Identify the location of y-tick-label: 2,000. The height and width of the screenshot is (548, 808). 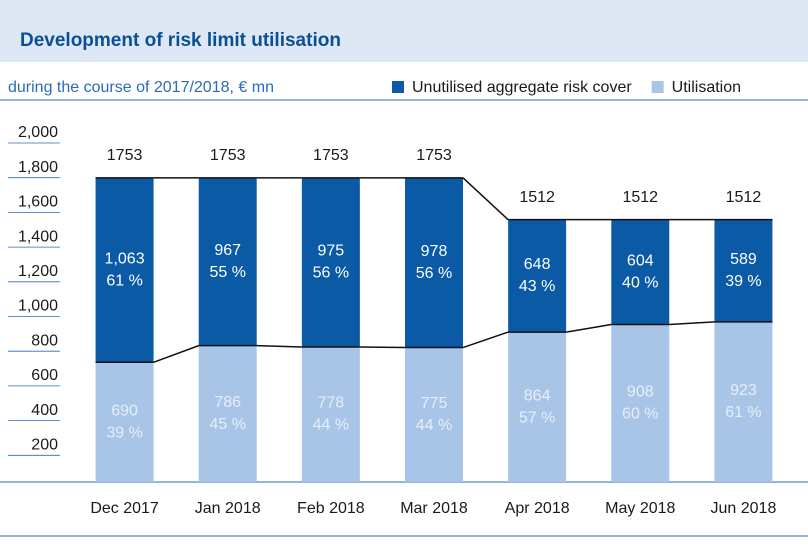
(38, 132).